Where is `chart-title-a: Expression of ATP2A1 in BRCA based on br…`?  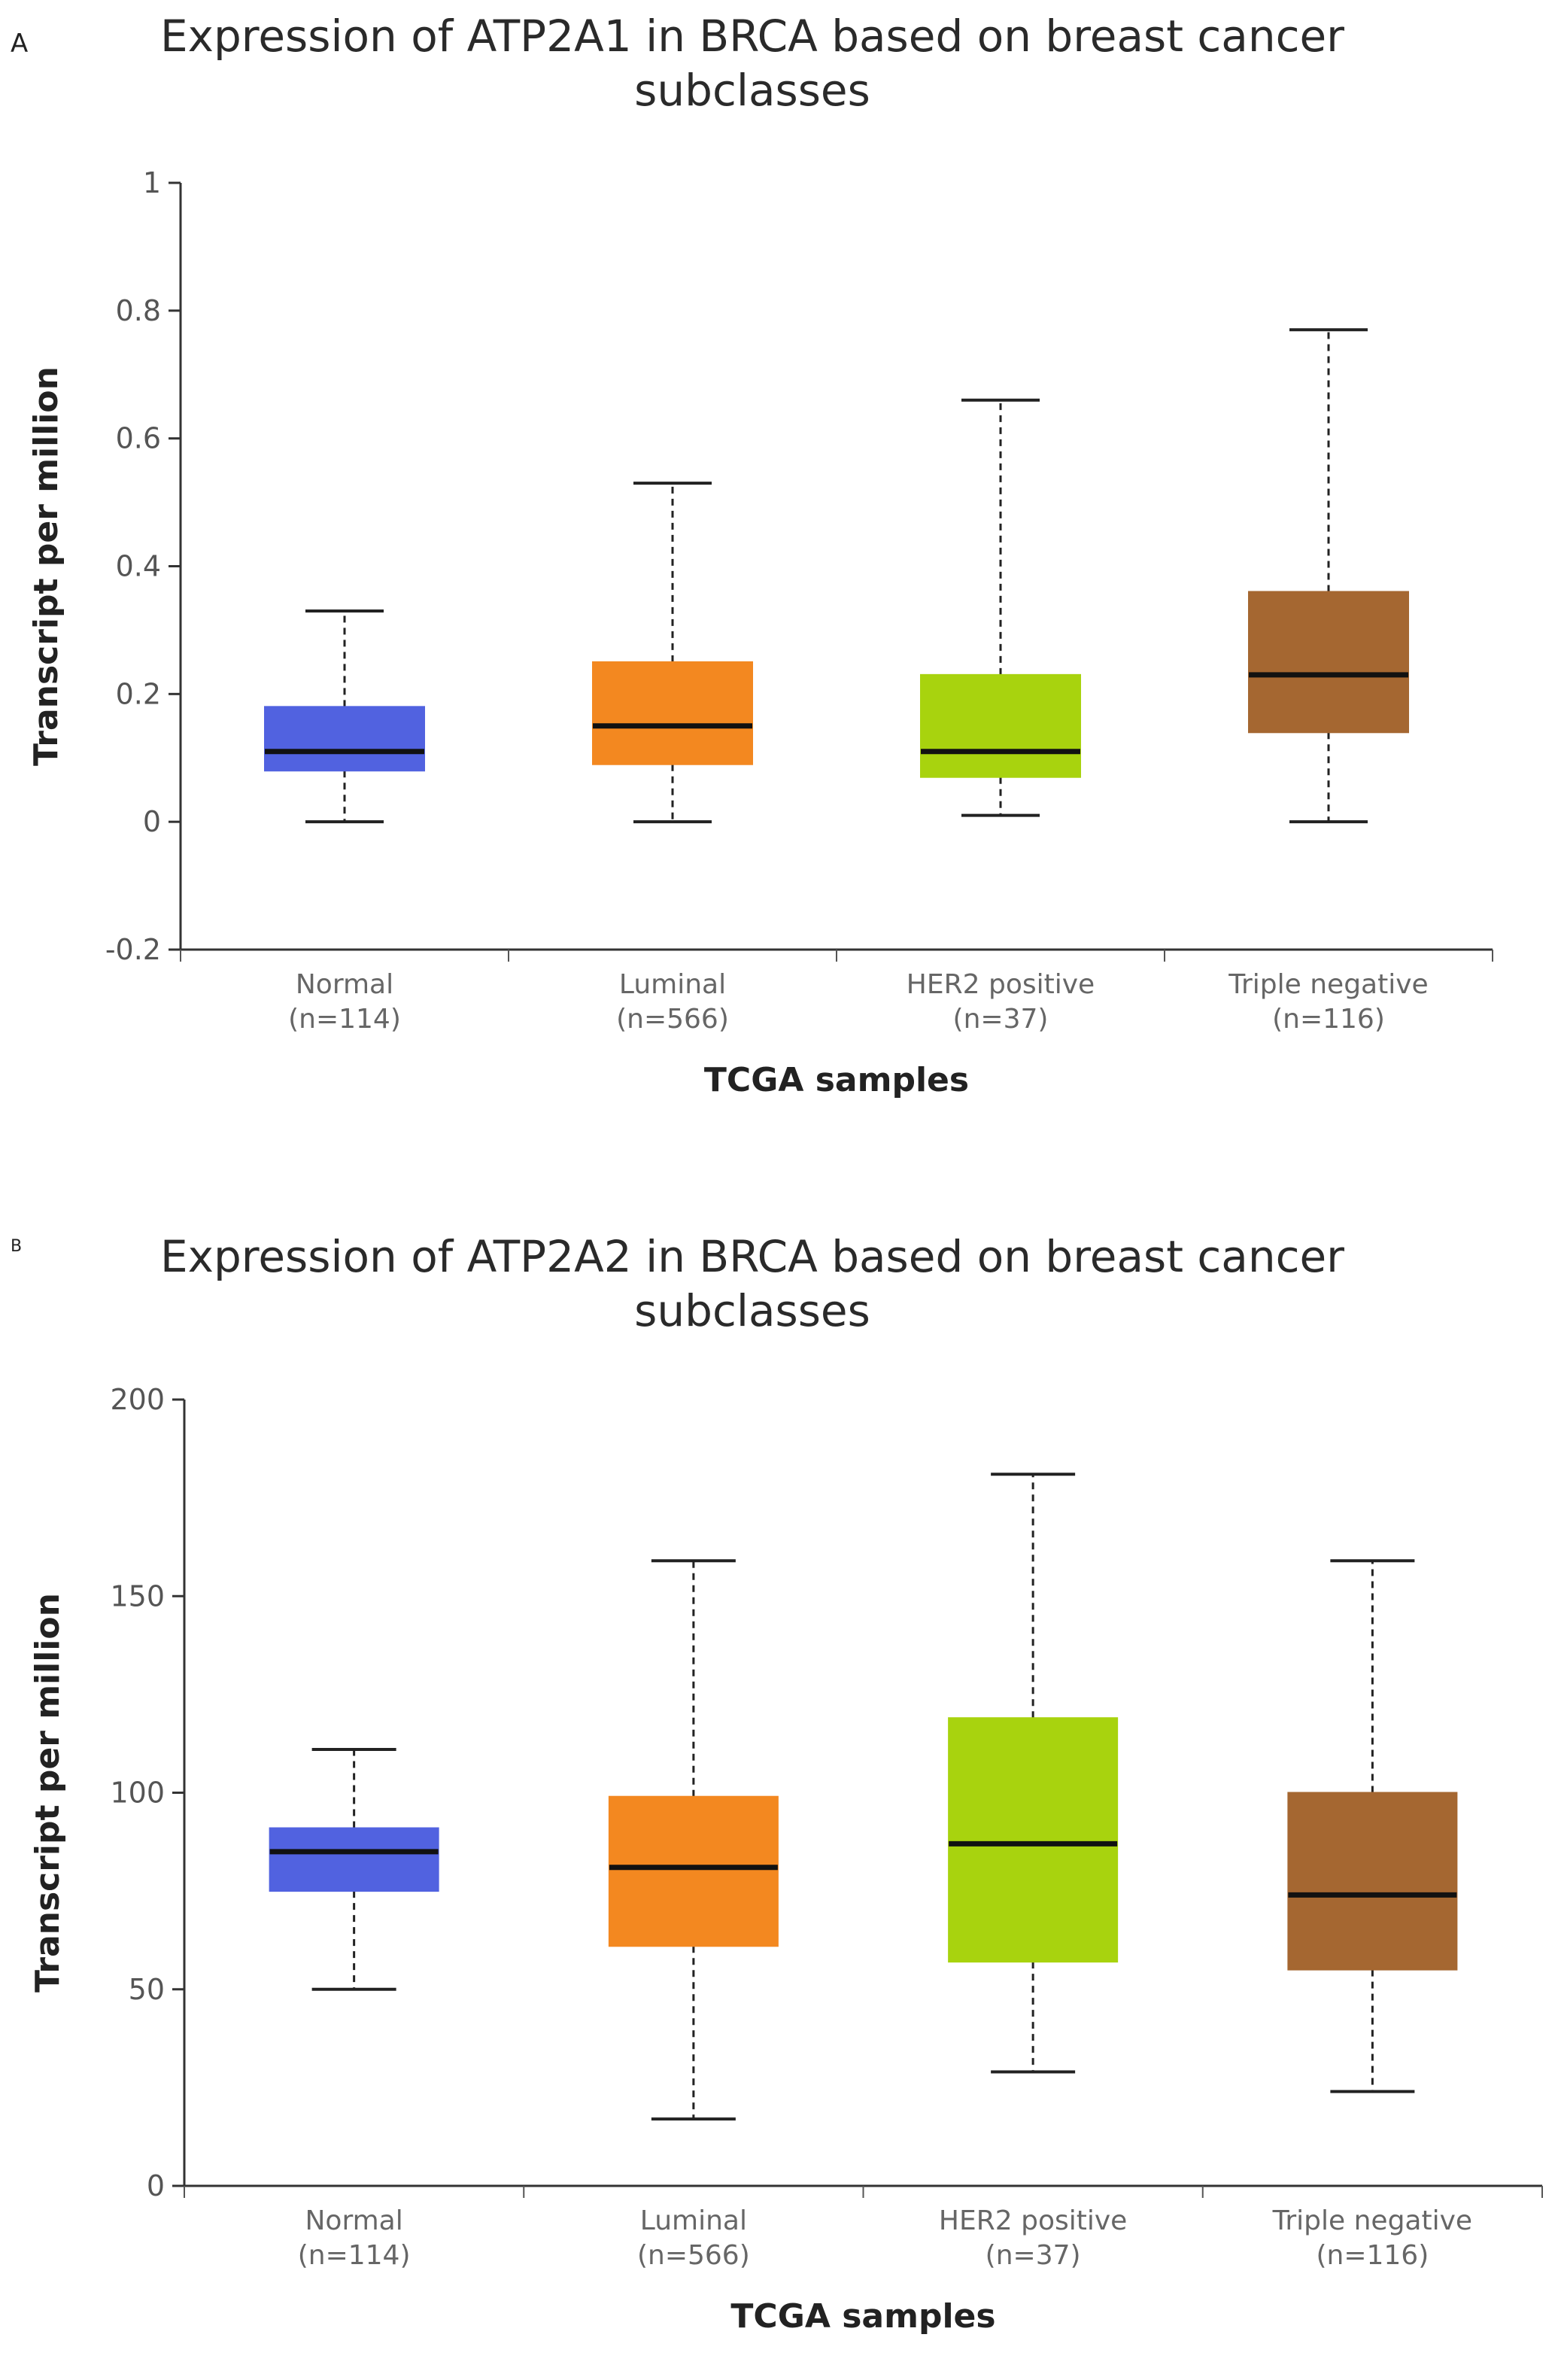 chart-title-a: Expression of ATP2A1 in BRCA based on br… is located at coordinates (752, 63).